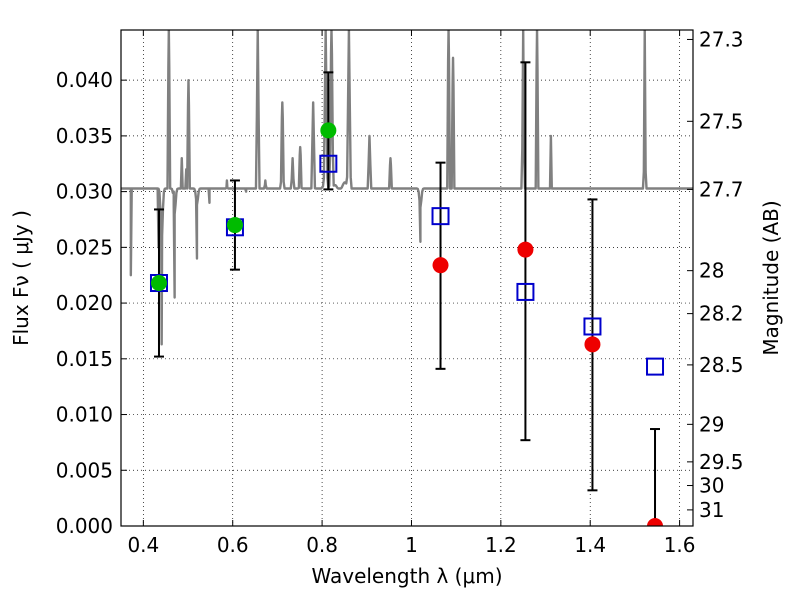 This screenshot has height=600, width=800. What do you see at coordinates (322, 545) in the screenshot?
I see `x-tick-label: 0.8` at bounding box center [322, 545].